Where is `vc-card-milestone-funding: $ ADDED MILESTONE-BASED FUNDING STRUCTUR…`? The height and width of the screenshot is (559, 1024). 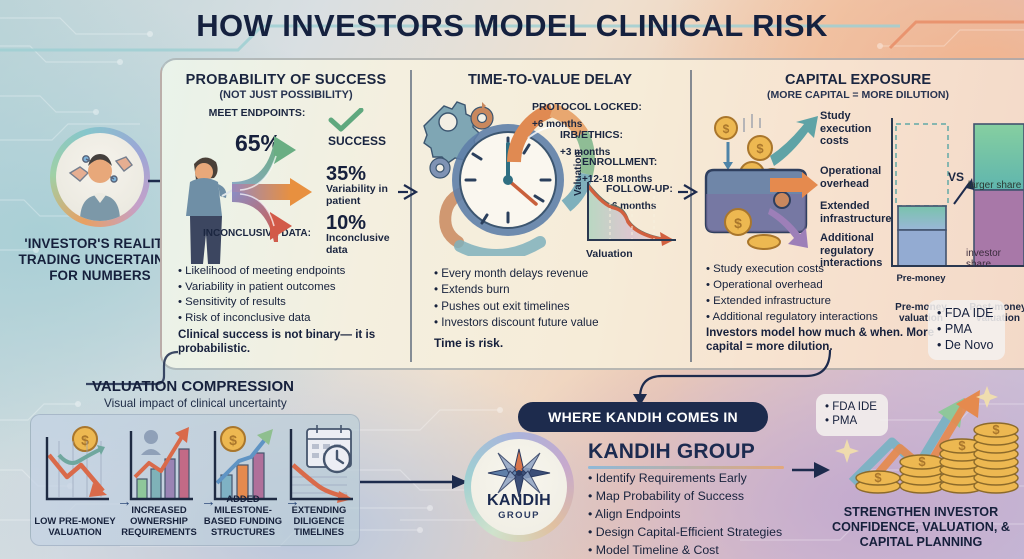
vc-card-milestone-funding: $ ADDED MILESTONE-BASED FUNDING STRUCTUR… is located at coordinates (243, 481).